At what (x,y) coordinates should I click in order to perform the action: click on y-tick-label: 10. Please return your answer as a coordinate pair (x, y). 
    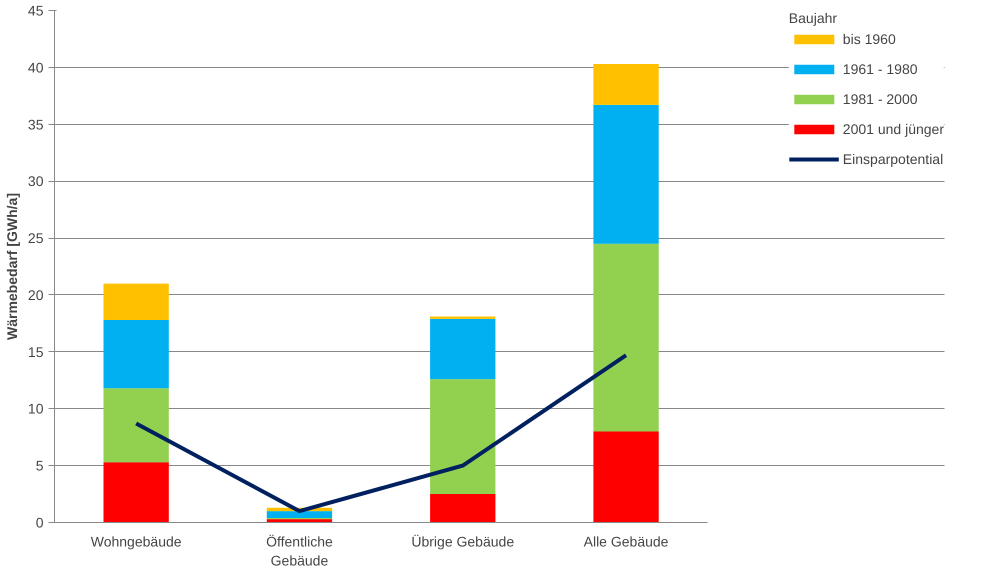
    Looking at the image, I should click on (36, 408).